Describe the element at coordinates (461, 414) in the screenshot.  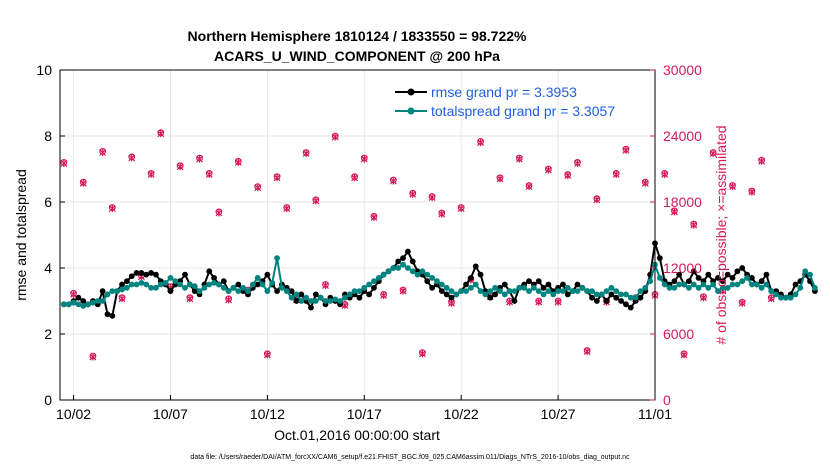
I see `x-tick-label: 10/22` at that location.